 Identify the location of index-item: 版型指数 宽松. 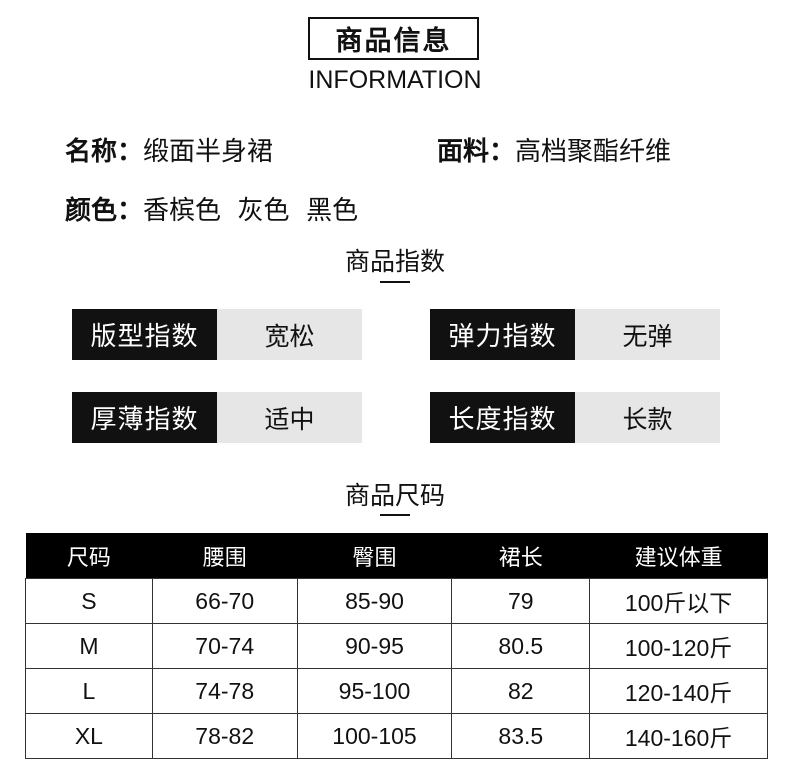
(217, 334).